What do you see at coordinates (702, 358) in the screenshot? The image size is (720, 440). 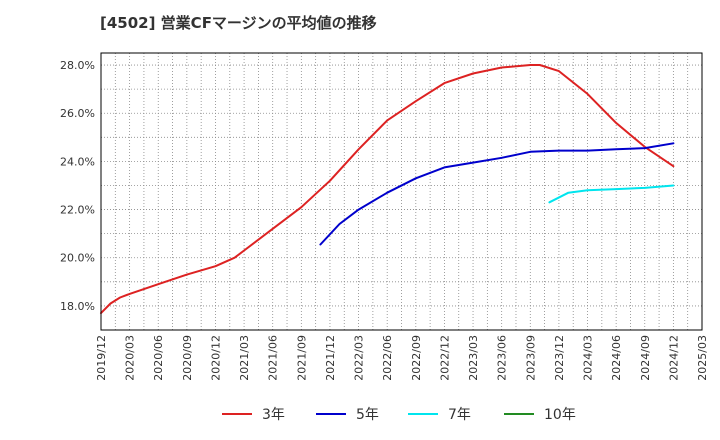 I see `x-tick-label: 2025/03` at bounding box center [702, 358].